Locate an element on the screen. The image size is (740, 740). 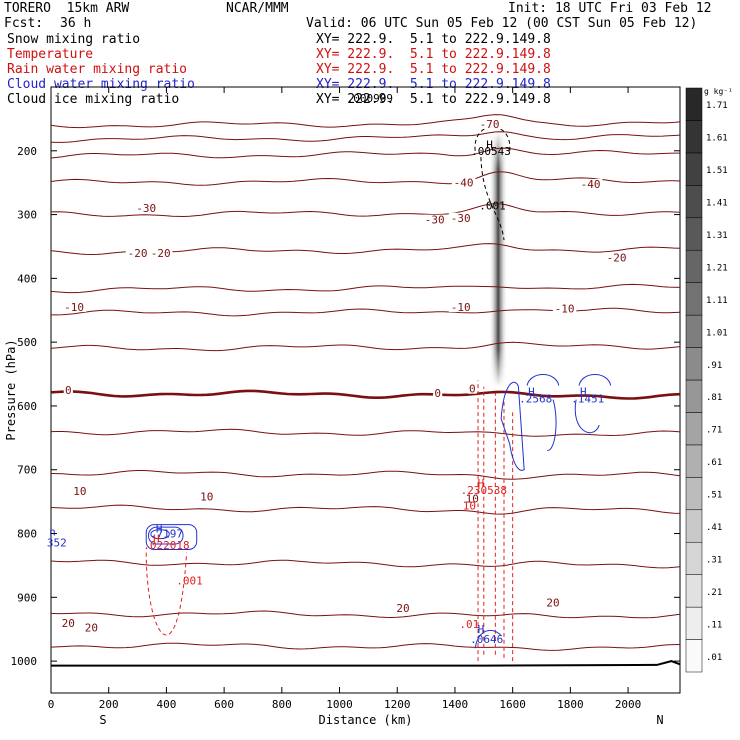
colorbar-label: .71 is located at coordinates (714, 431).